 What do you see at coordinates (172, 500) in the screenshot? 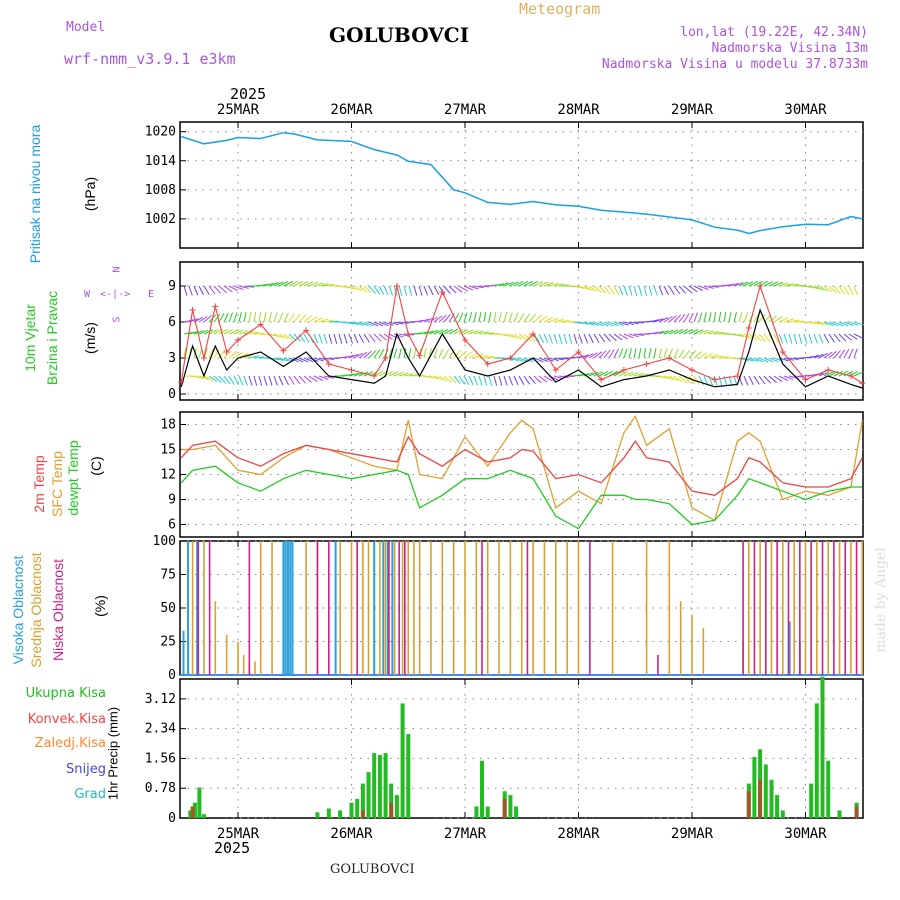
I see `y-tick-label: 9` at bounding box center [172, 500].